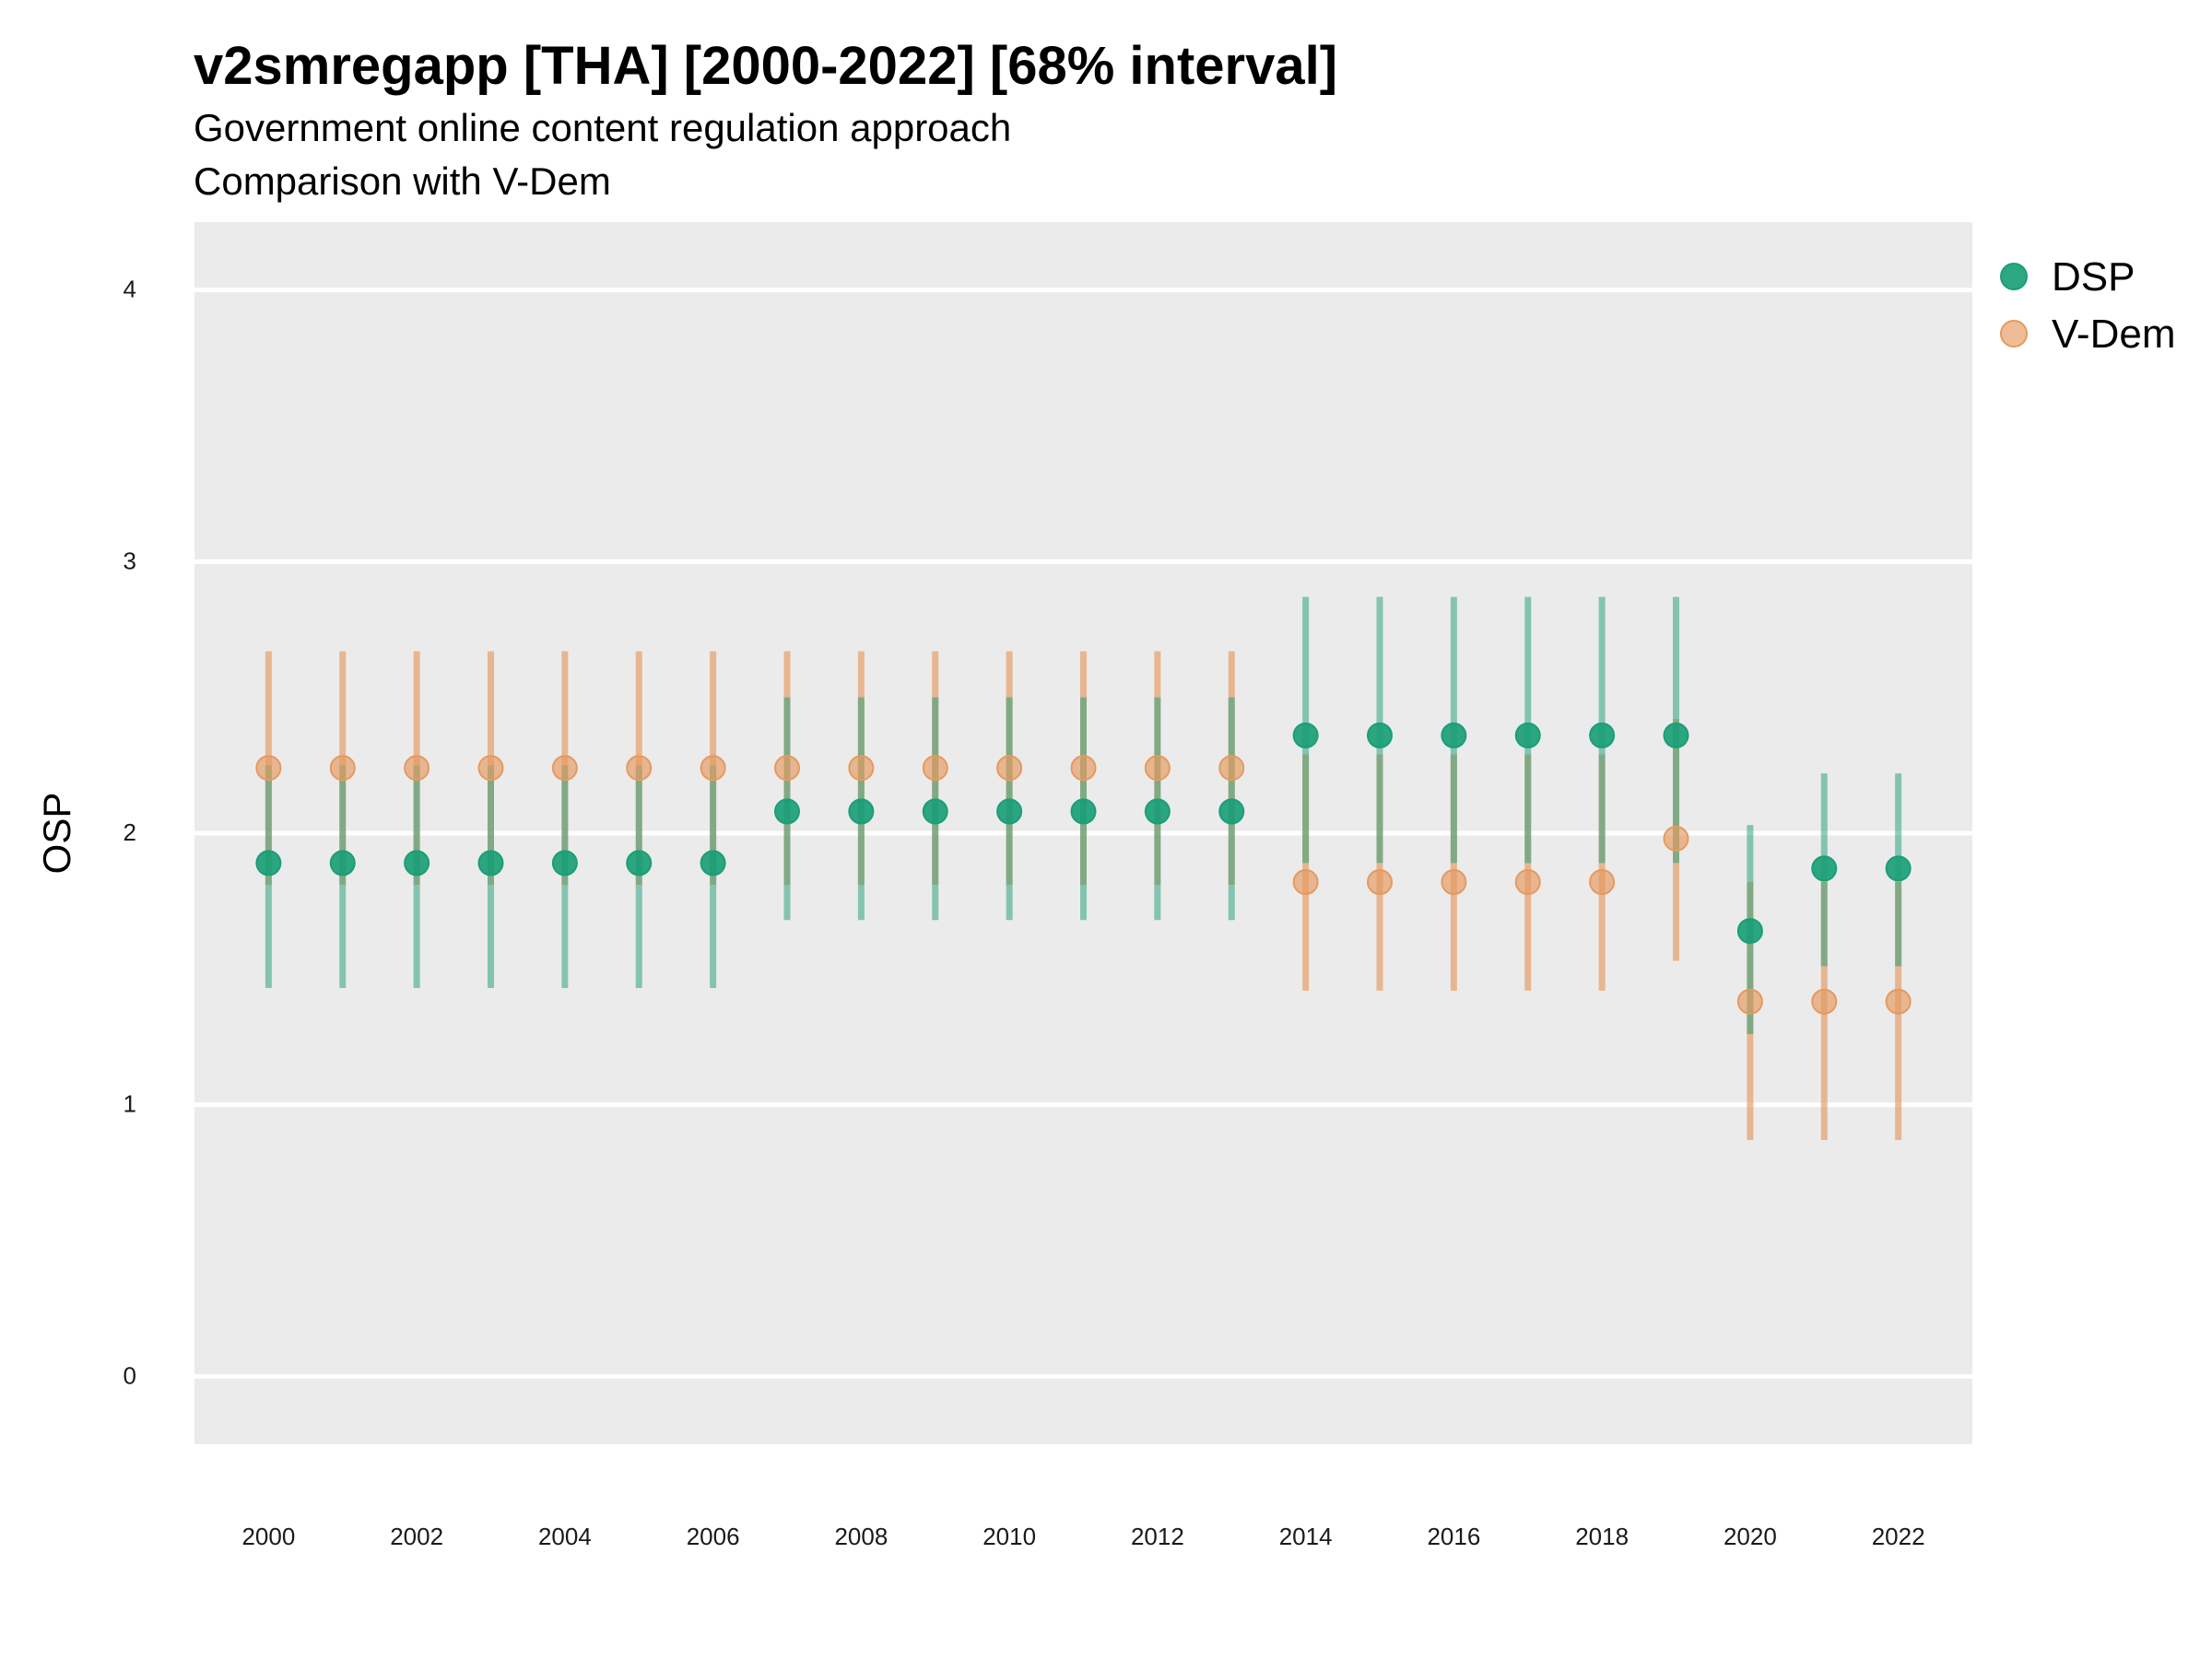  What do you see at coordinates (861, 1536) in the screenshot?
I see `x-tick-label: 2008` at bounding box center [861, 1536].